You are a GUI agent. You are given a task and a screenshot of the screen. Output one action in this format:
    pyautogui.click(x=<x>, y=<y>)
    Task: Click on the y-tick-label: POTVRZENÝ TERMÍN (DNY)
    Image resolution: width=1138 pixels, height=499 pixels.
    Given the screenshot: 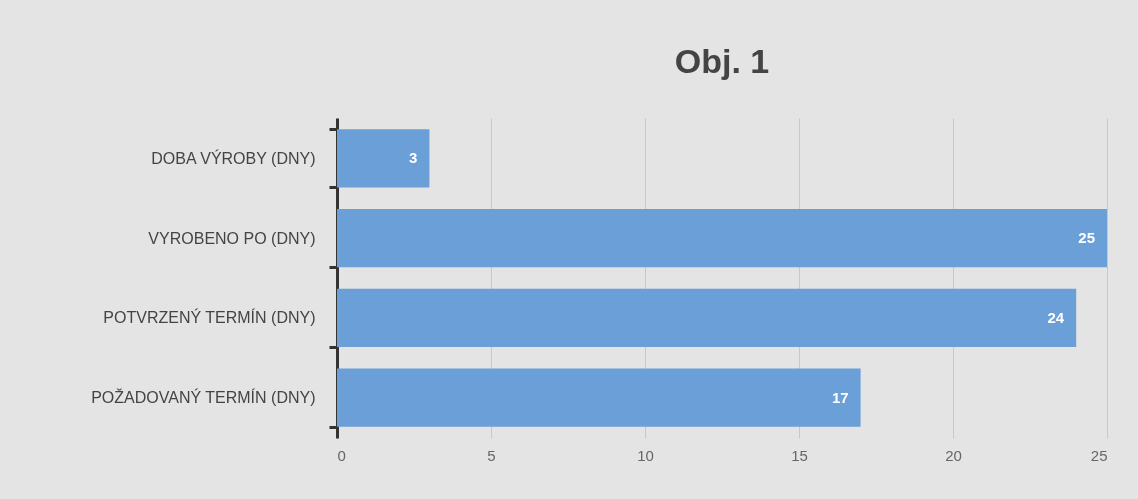 What is the action you would take?
    pyautogui.click(x=209, y=317)
    